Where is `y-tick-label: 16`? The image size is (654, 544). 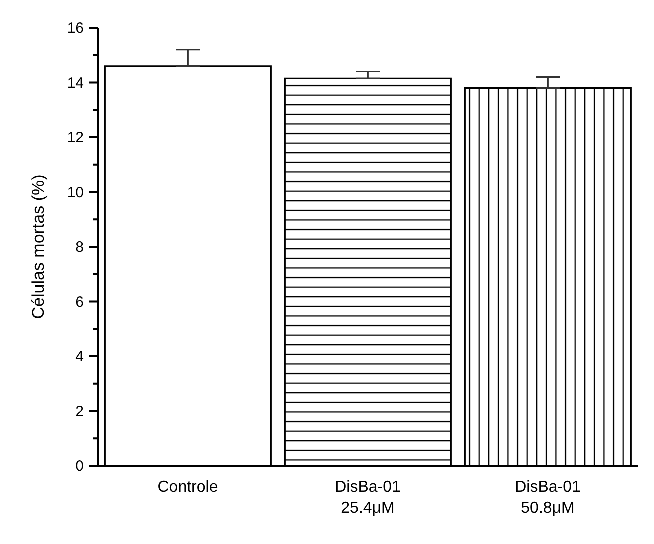 y-tick-label: 16 is located at coordinates (75, 28).